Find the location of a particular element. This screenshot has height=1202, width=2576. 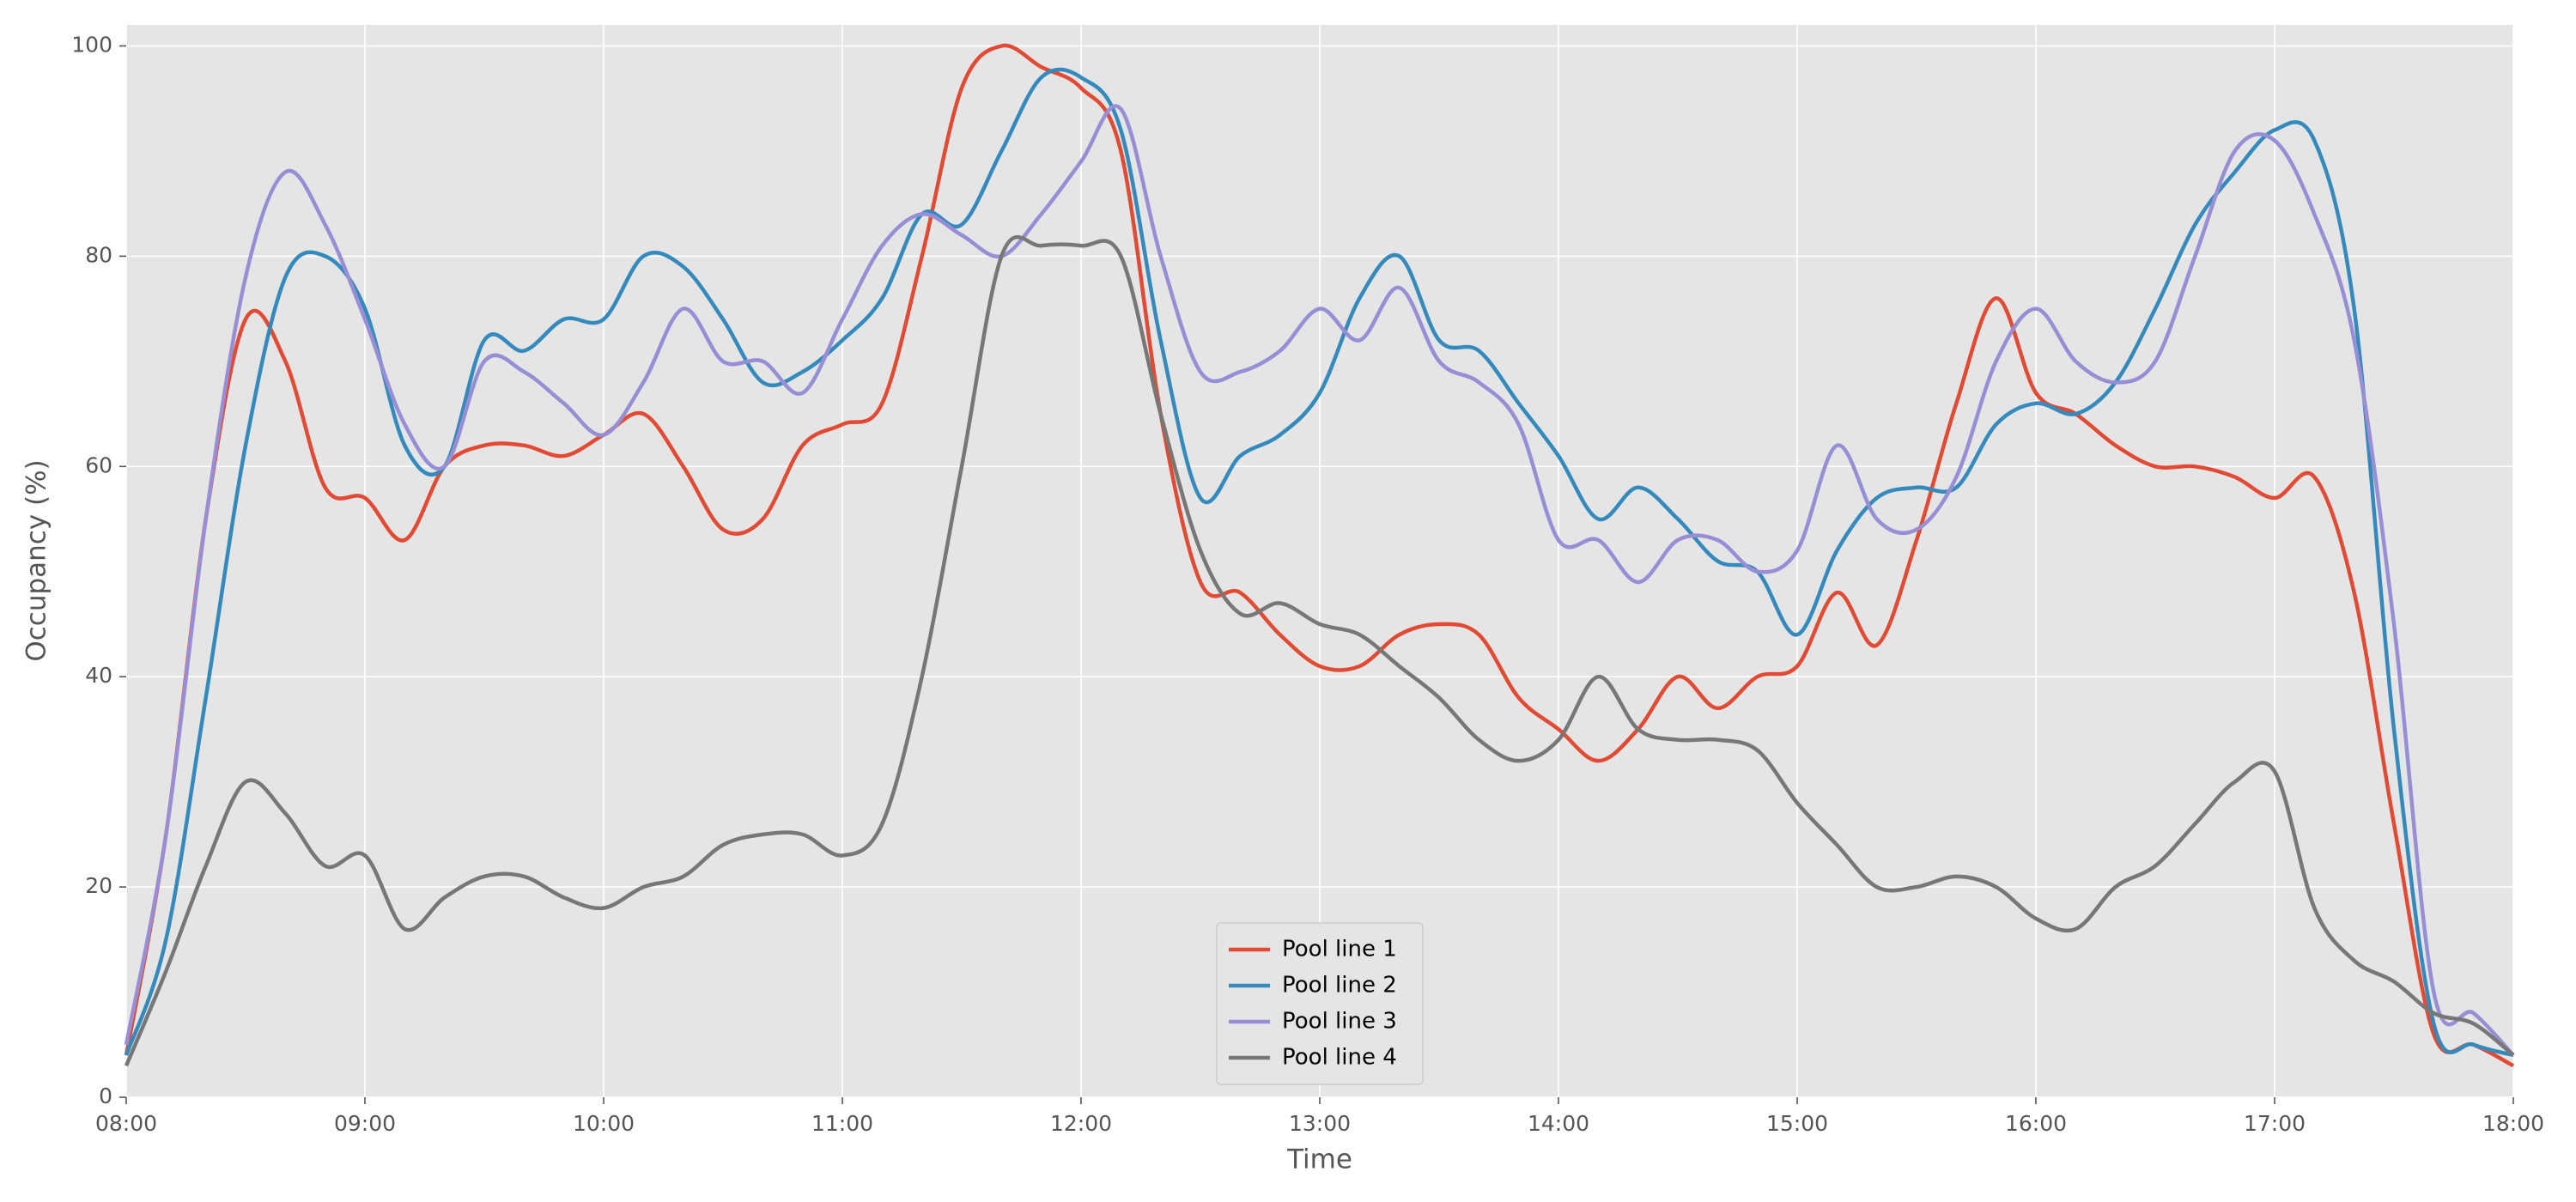

x-tick-label: 14:00 is located at coordinates (1558, 1123).